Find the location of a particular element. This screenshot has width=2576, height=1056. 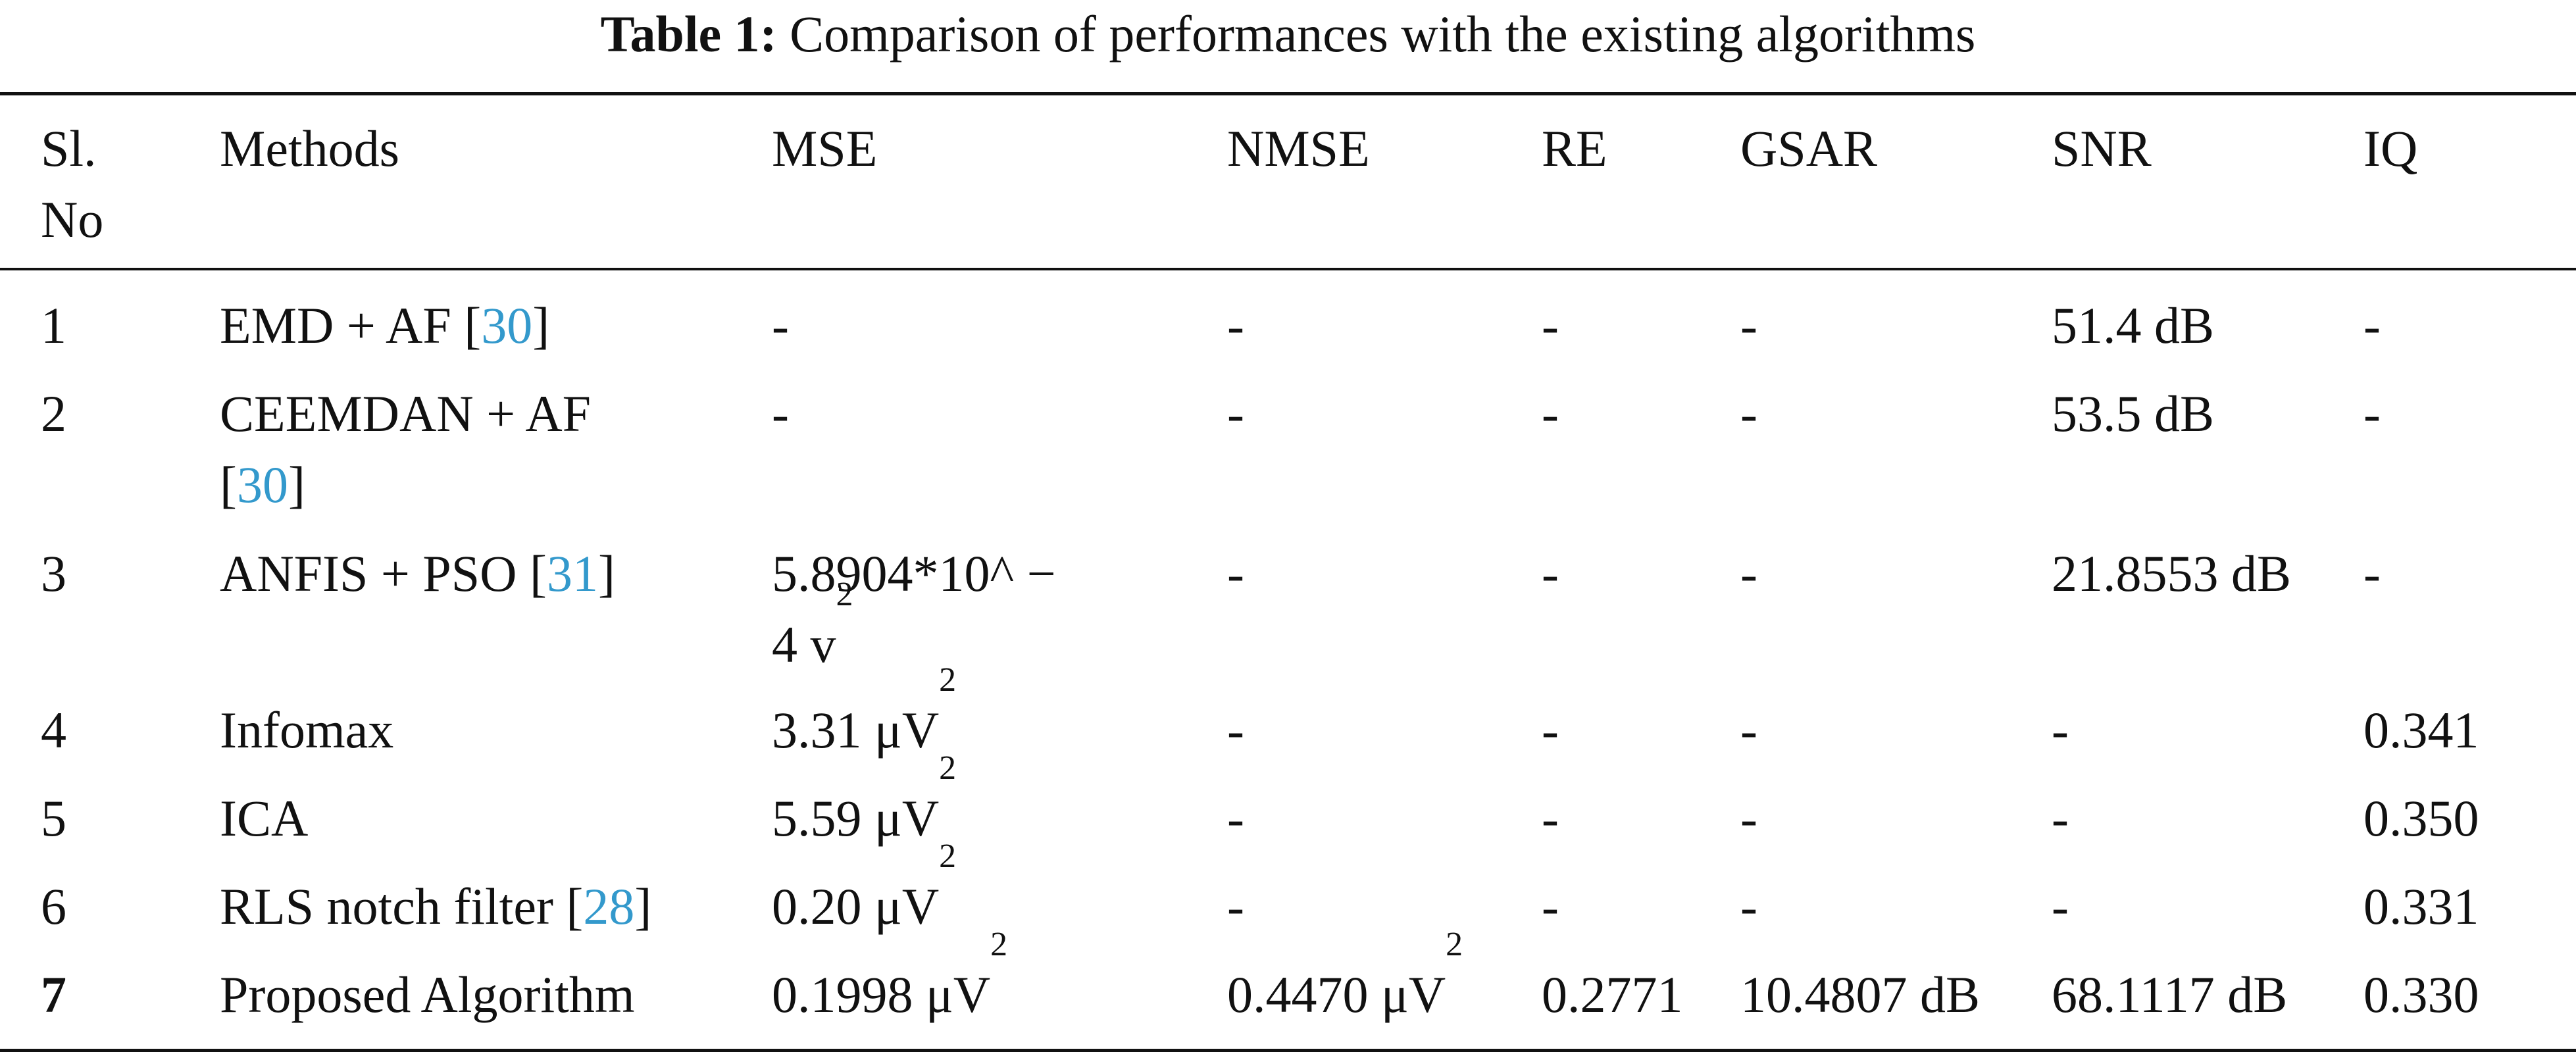

row-snr: 68.1117 dB is located at coordinates (2170, 994).